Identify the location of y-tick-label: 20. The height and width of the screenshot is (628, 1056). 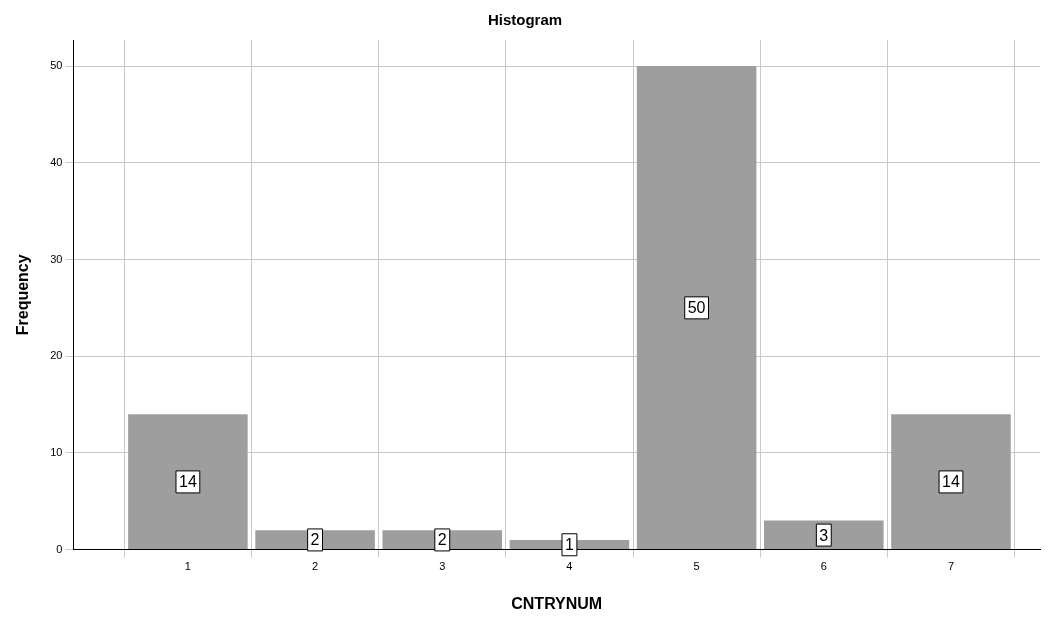
(56, 355).